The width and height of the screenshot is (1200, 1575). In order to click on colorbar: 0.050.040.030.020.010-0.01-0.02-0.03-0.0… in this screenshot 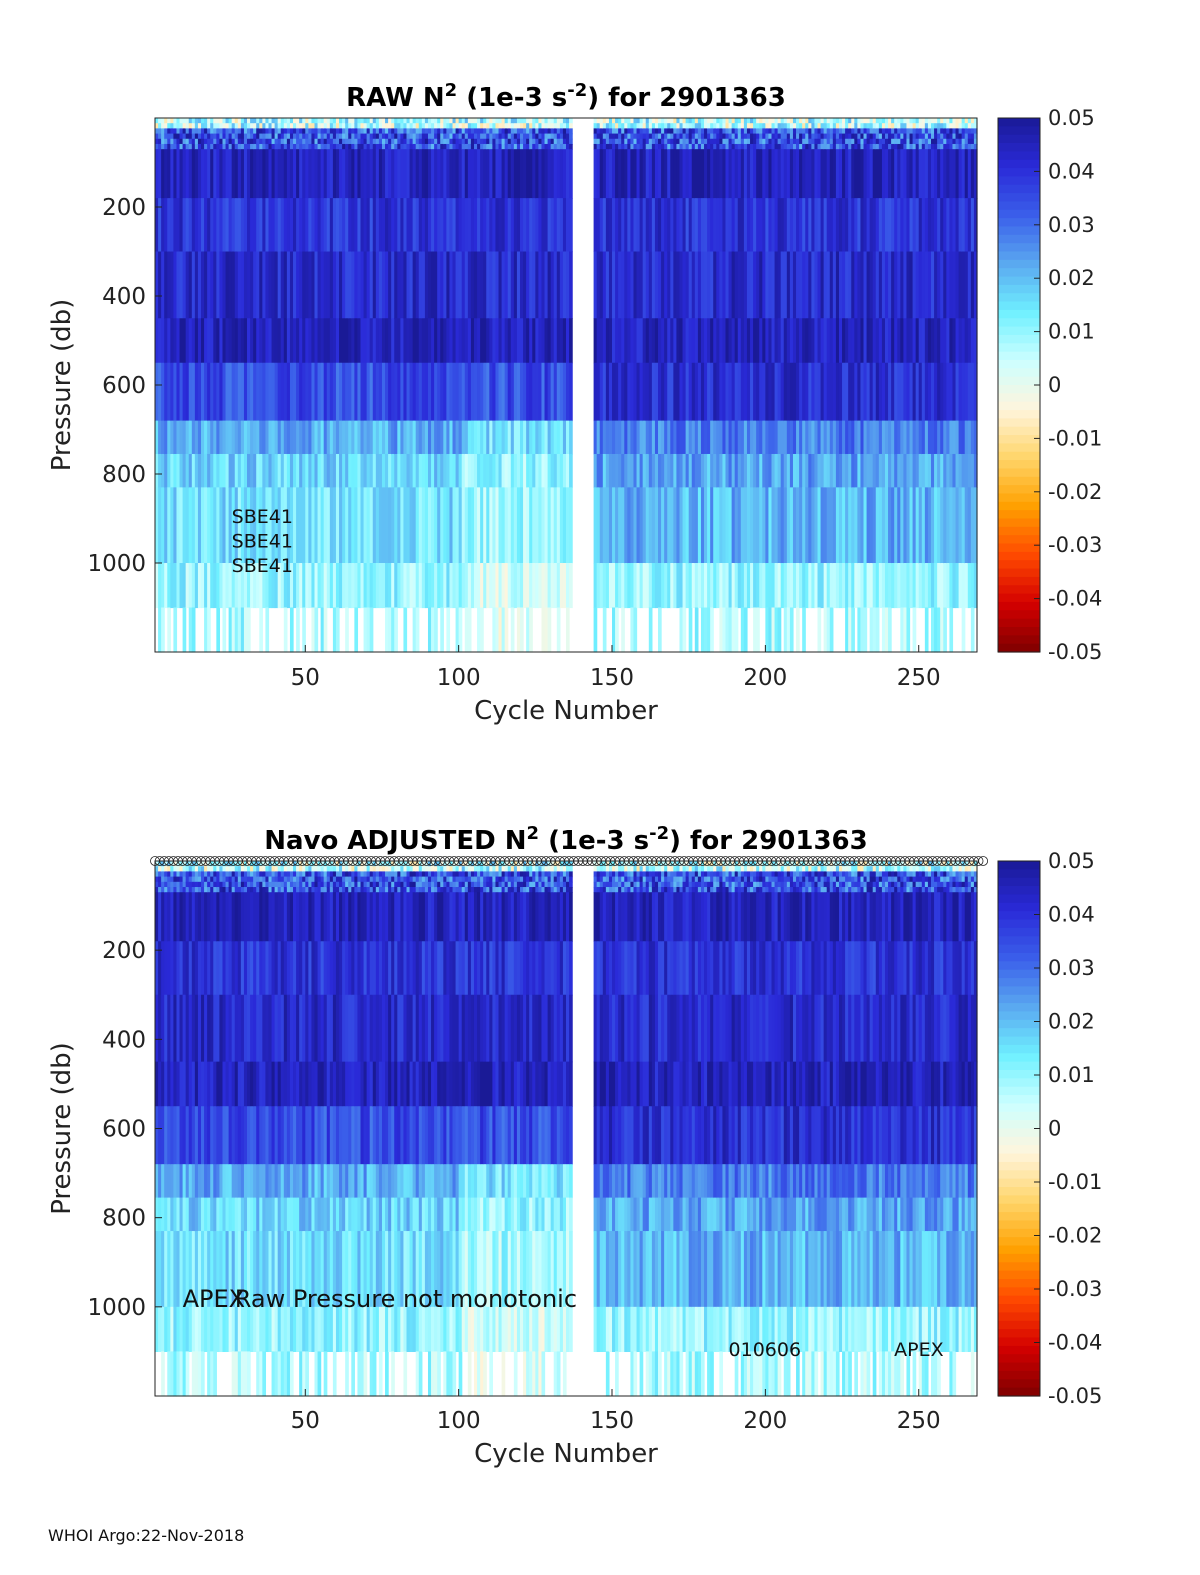, I will do `click(1049, 385)`.